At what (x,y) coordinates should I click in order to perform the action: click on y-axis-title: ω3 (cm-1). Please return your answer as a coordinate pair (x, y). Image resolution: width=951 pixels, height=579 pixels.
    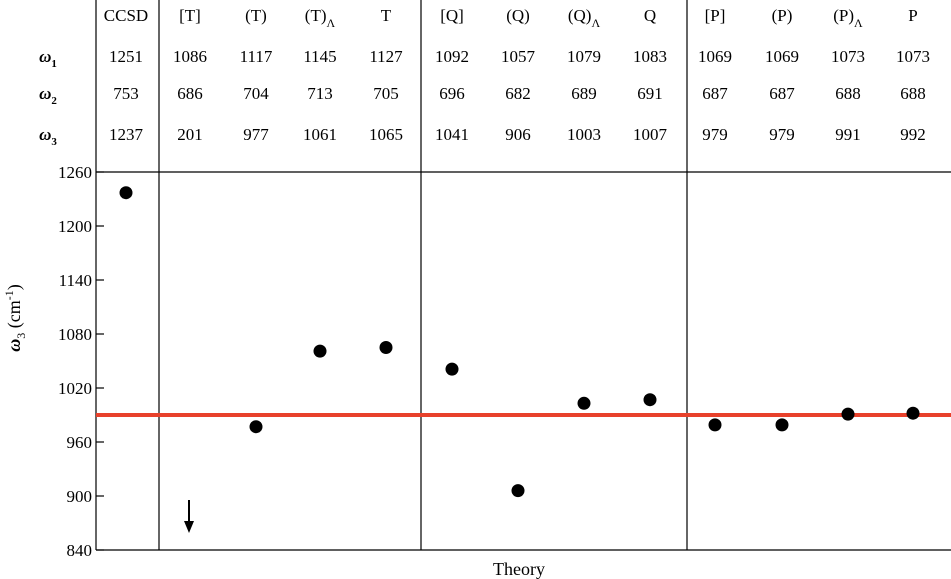
    Looking at the image, I should click on (15, 318).